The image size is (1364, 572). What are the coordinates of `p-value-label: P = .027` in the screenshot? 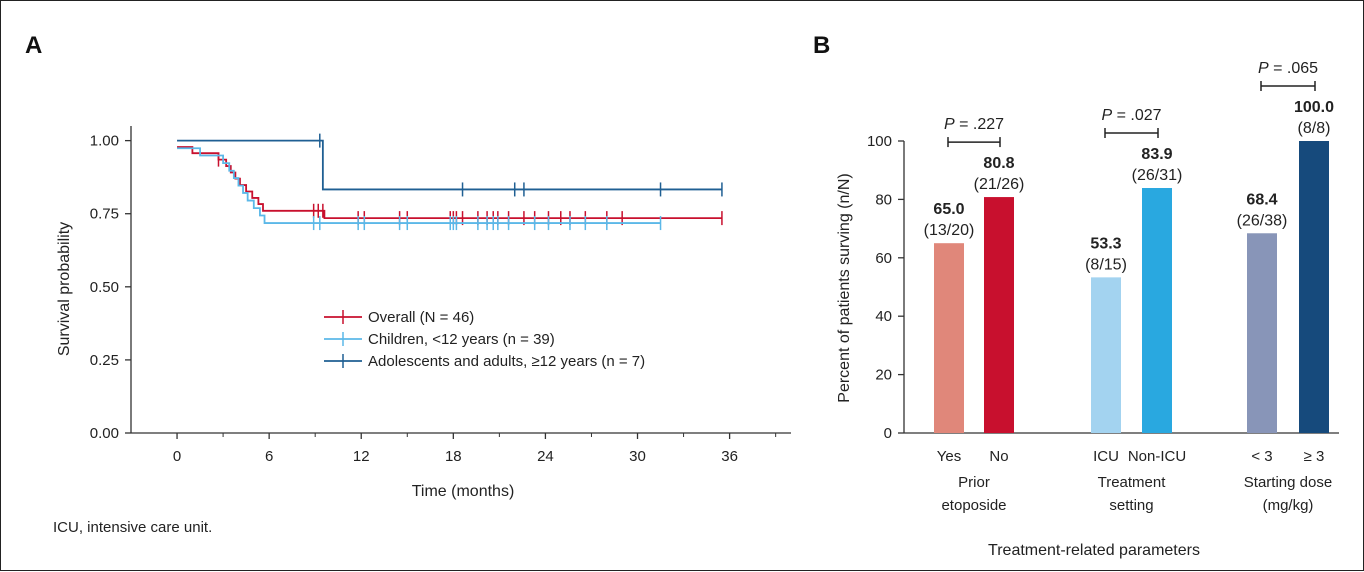 It's located at (1131, 115).